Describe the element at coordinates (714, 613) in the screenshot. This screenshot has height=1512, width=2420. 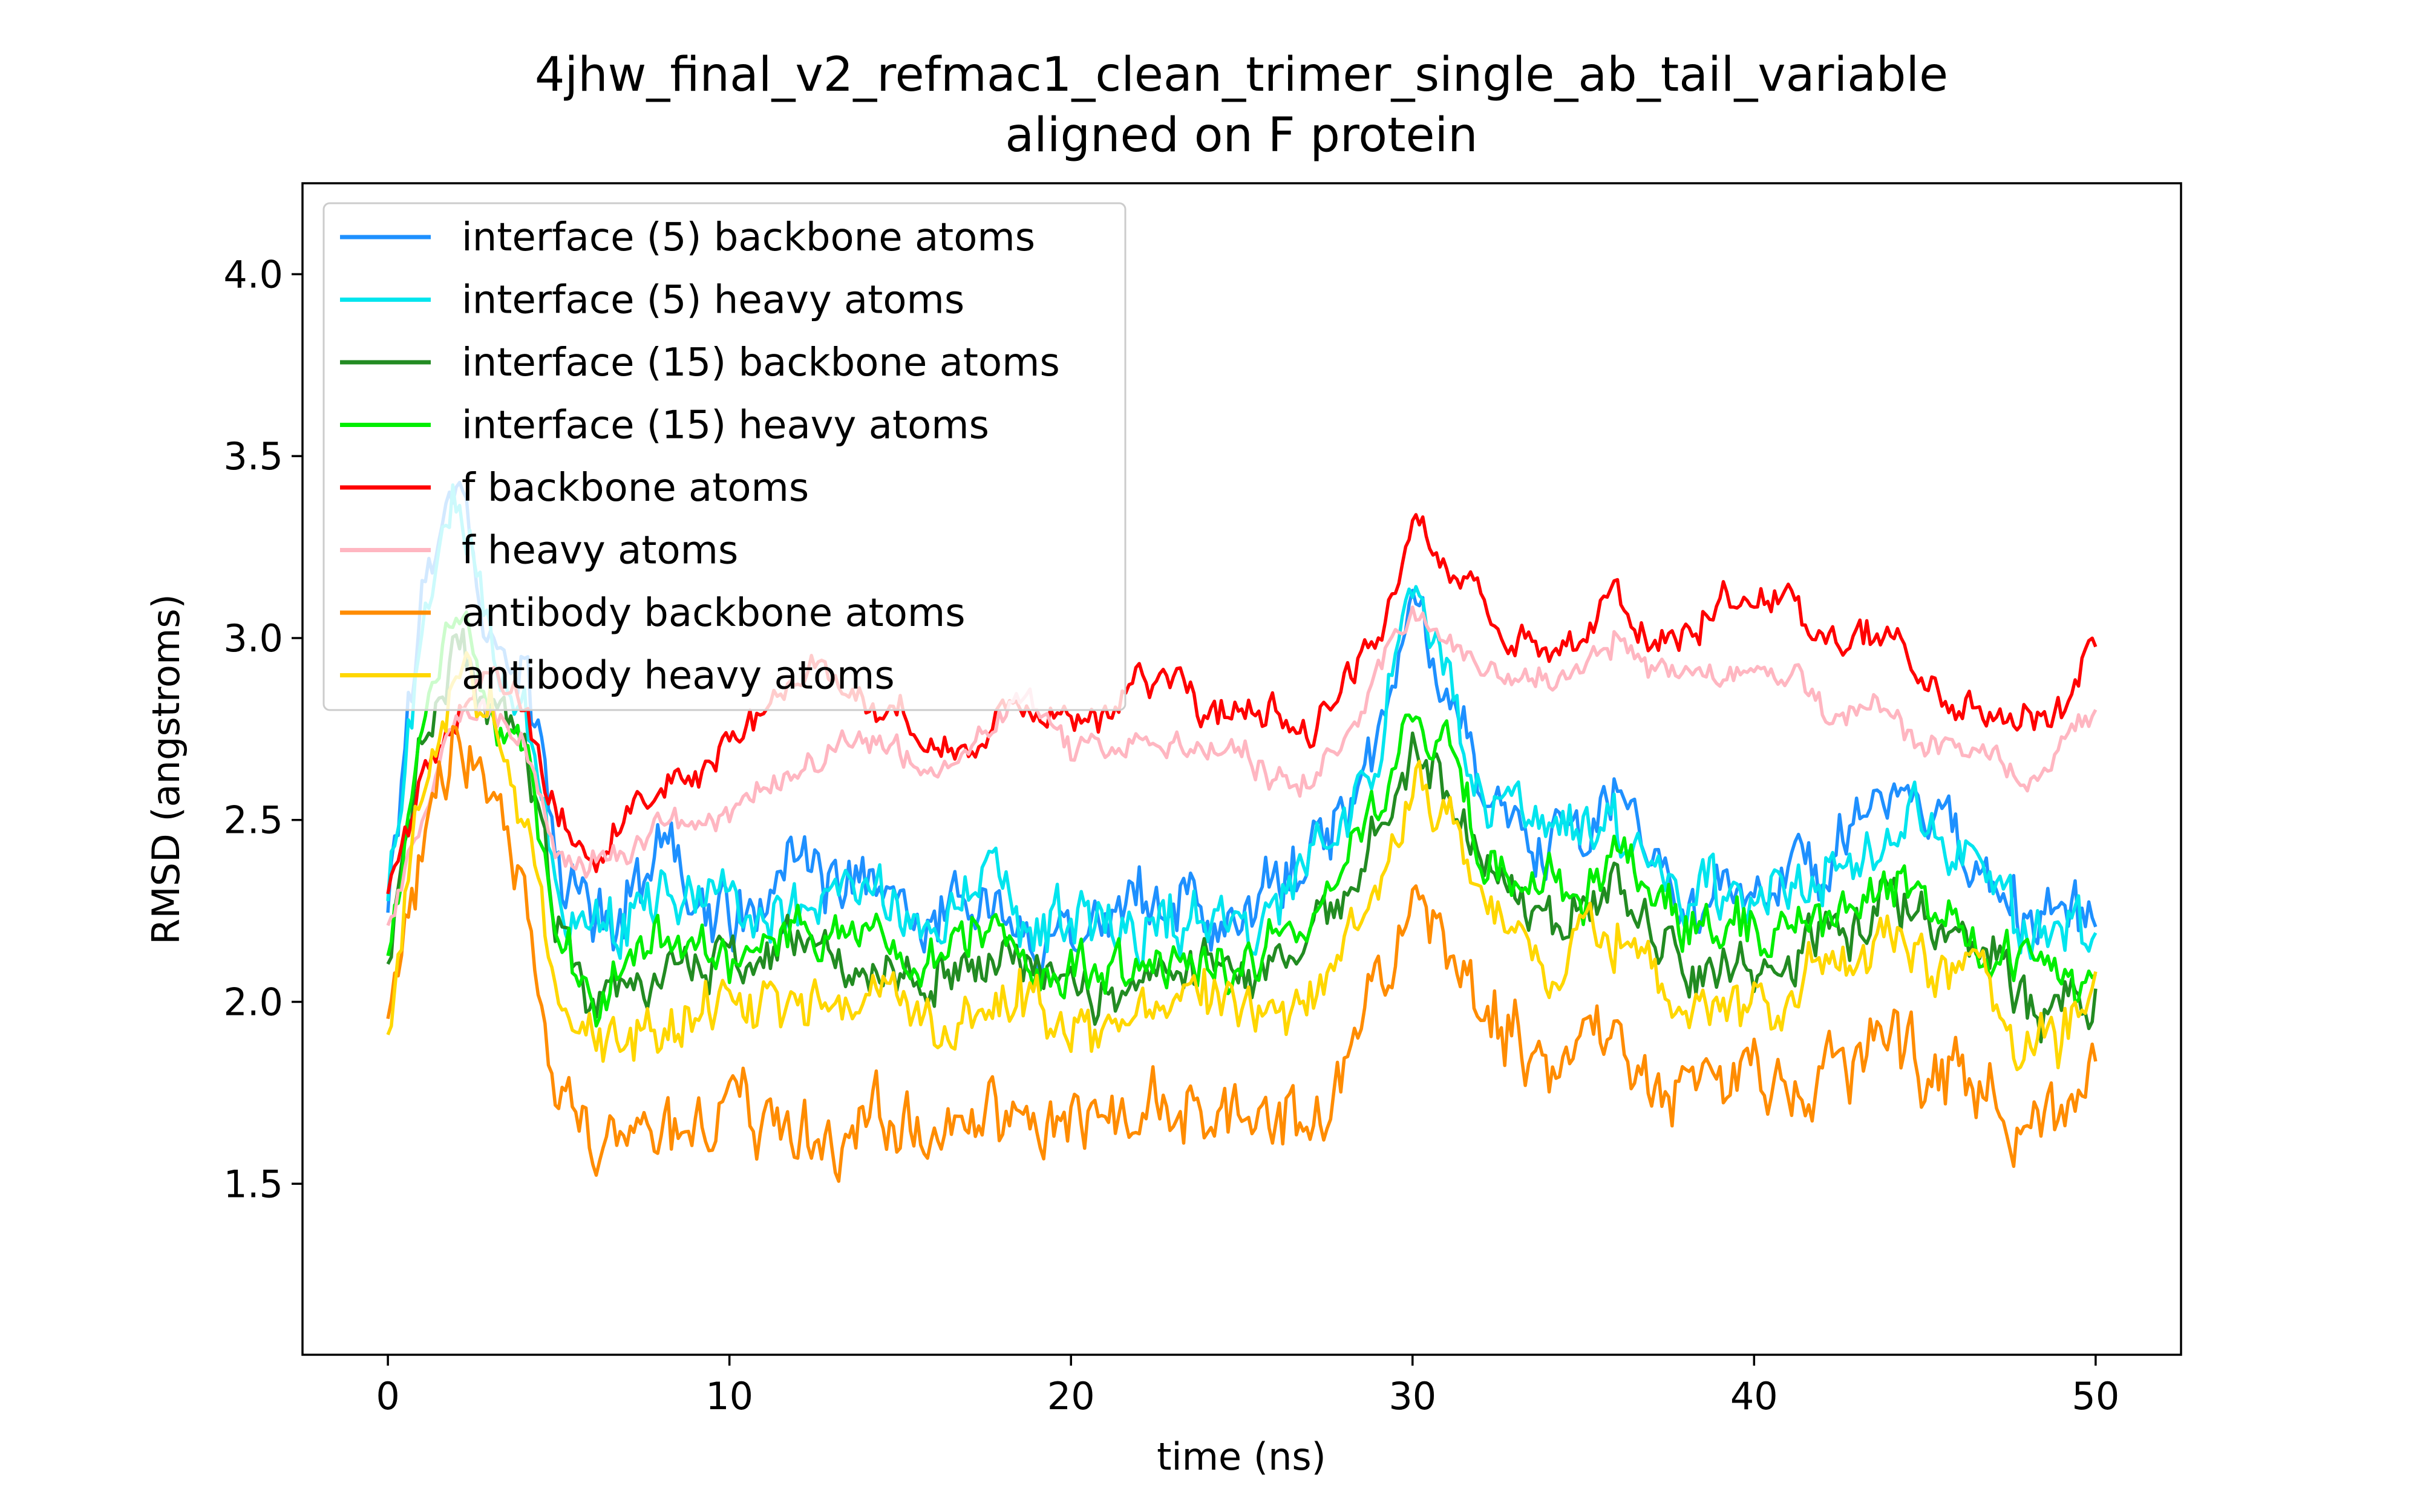
I see `legend-label: antibody backbone atoms` at that location.